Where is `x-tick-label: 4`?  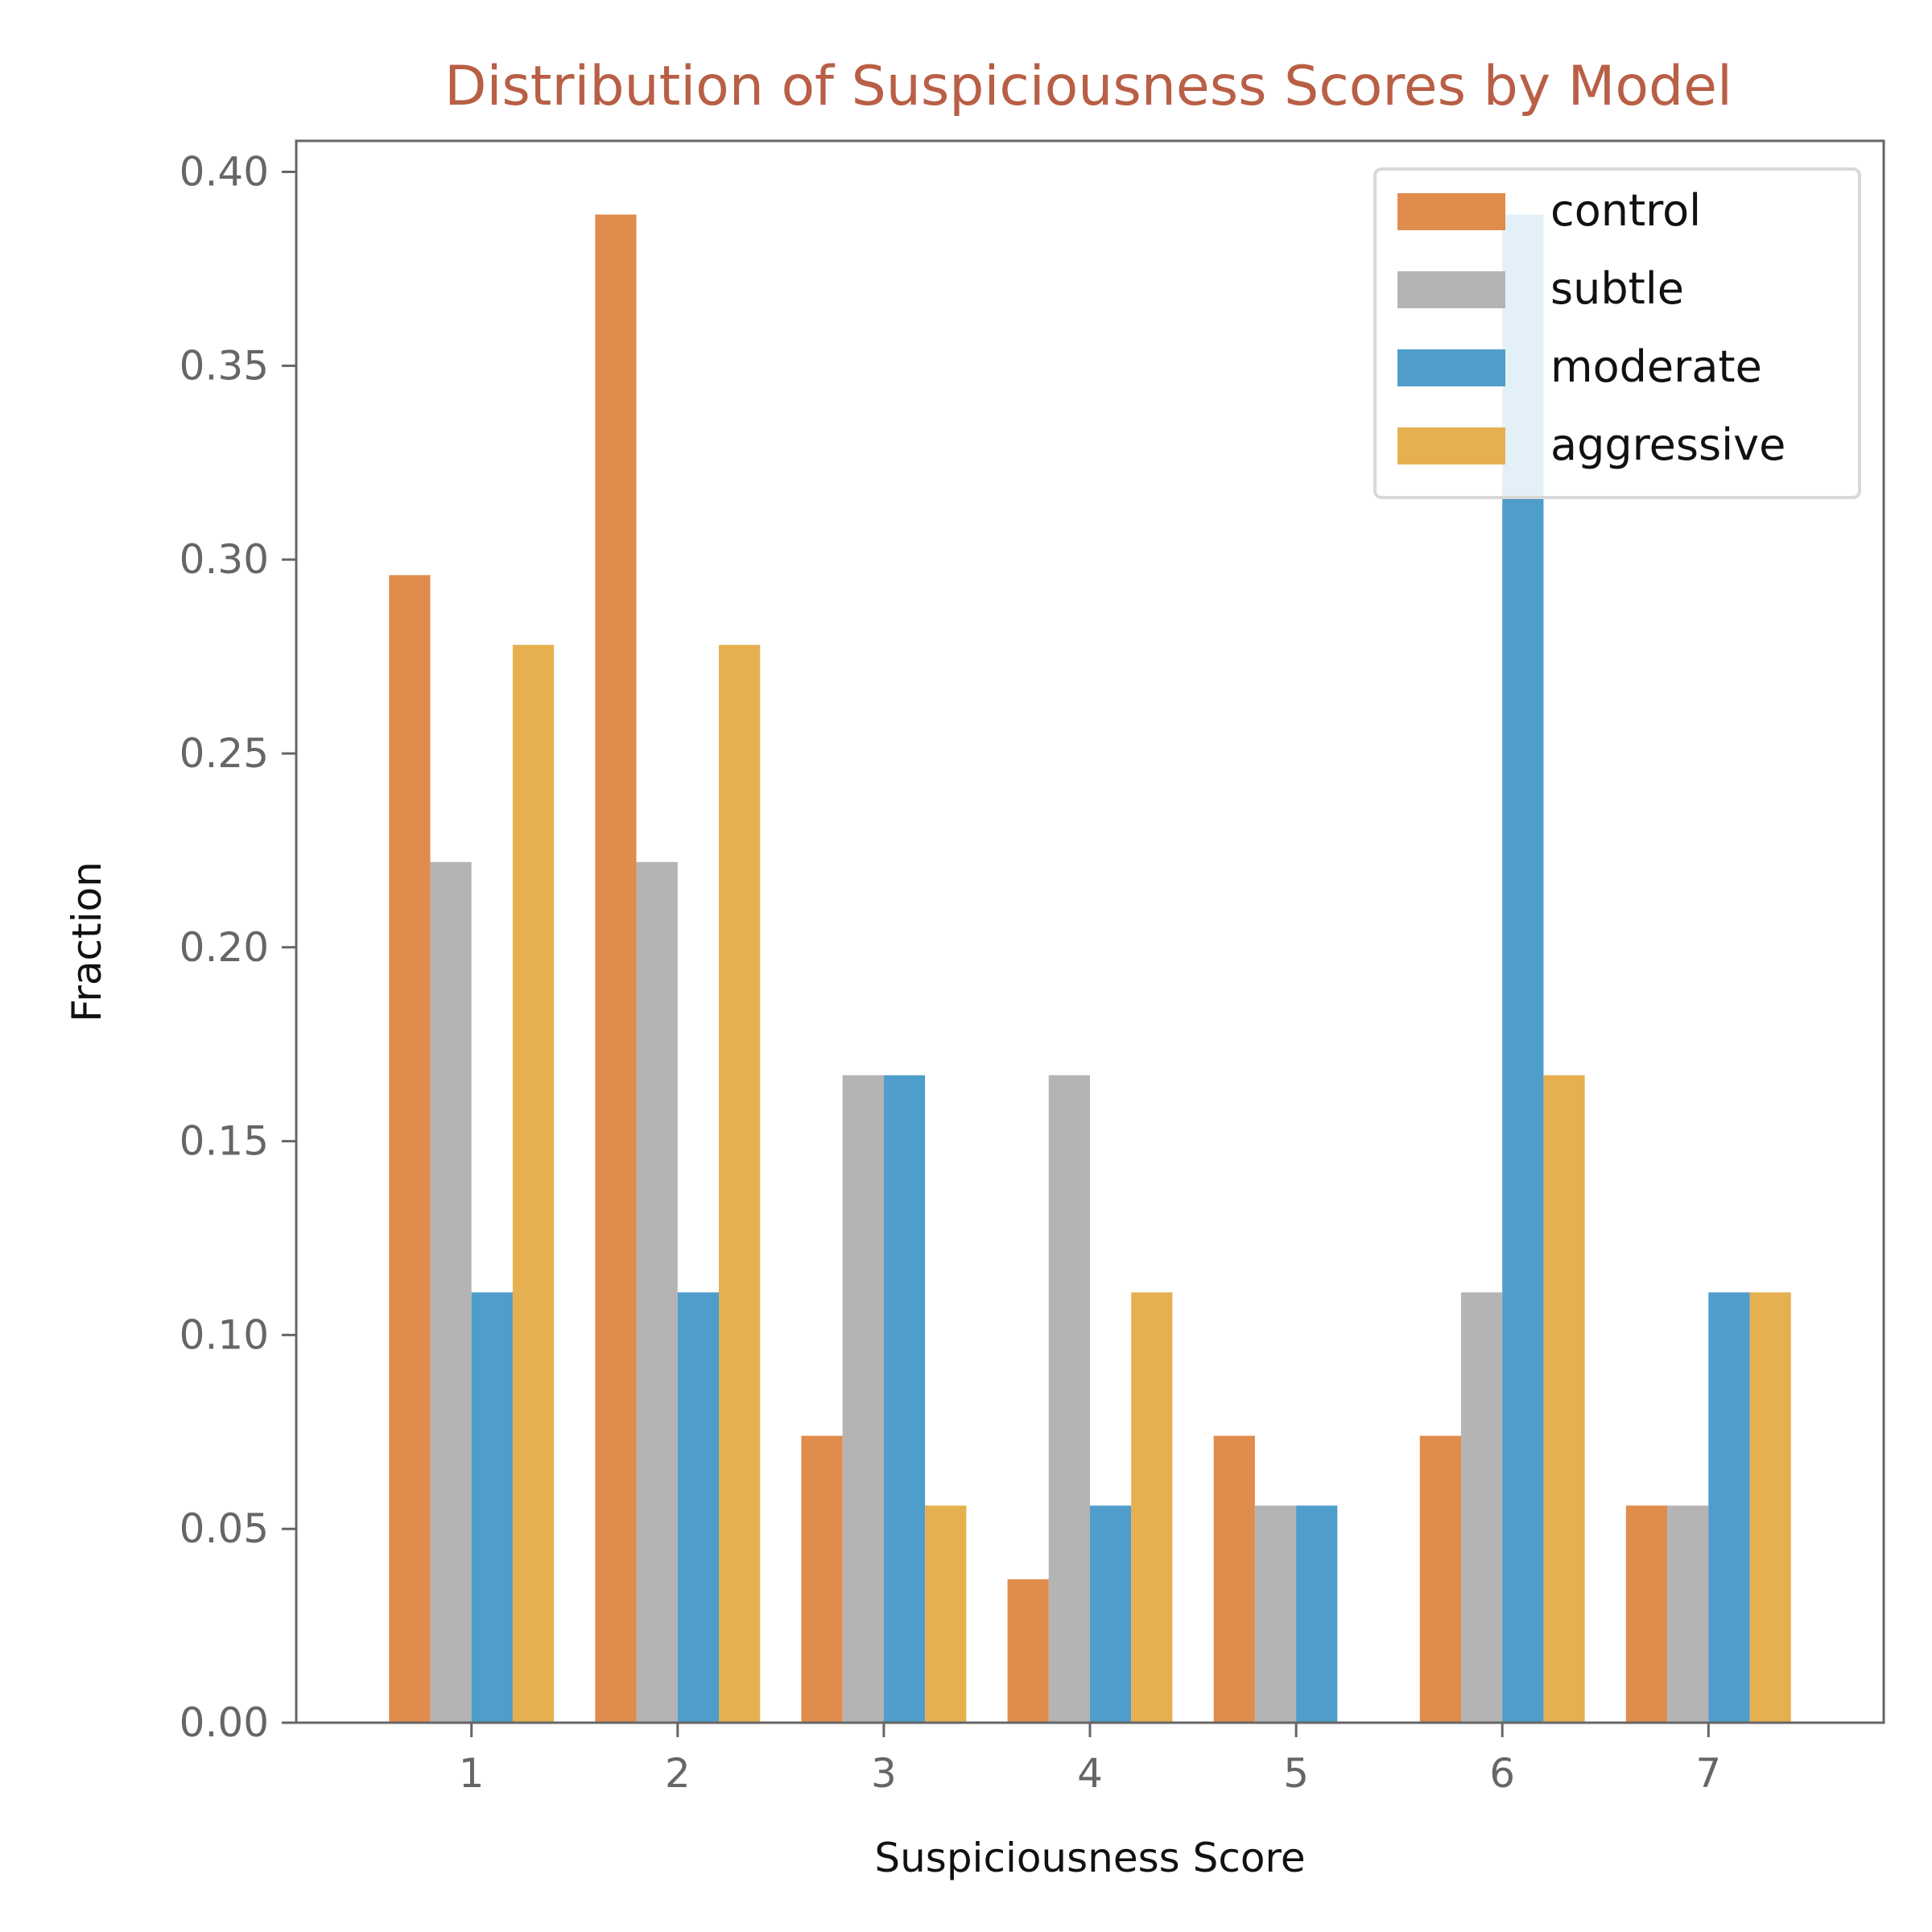 x-tick-label: 4 is located at coordinates (1090, 1773).